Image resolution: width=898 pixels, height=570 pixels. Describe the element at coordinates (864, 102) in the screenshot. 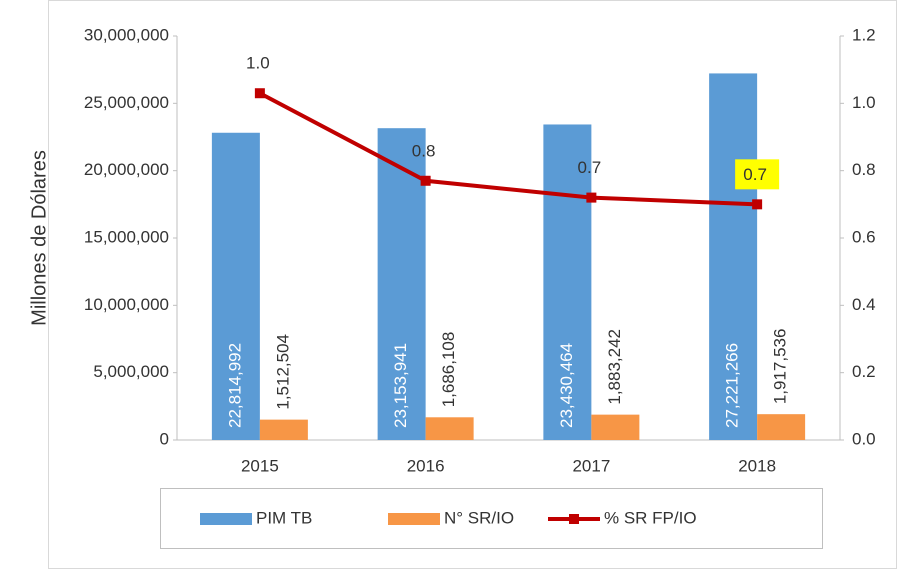

I see `y2-tick-label: 1.0` at that location.